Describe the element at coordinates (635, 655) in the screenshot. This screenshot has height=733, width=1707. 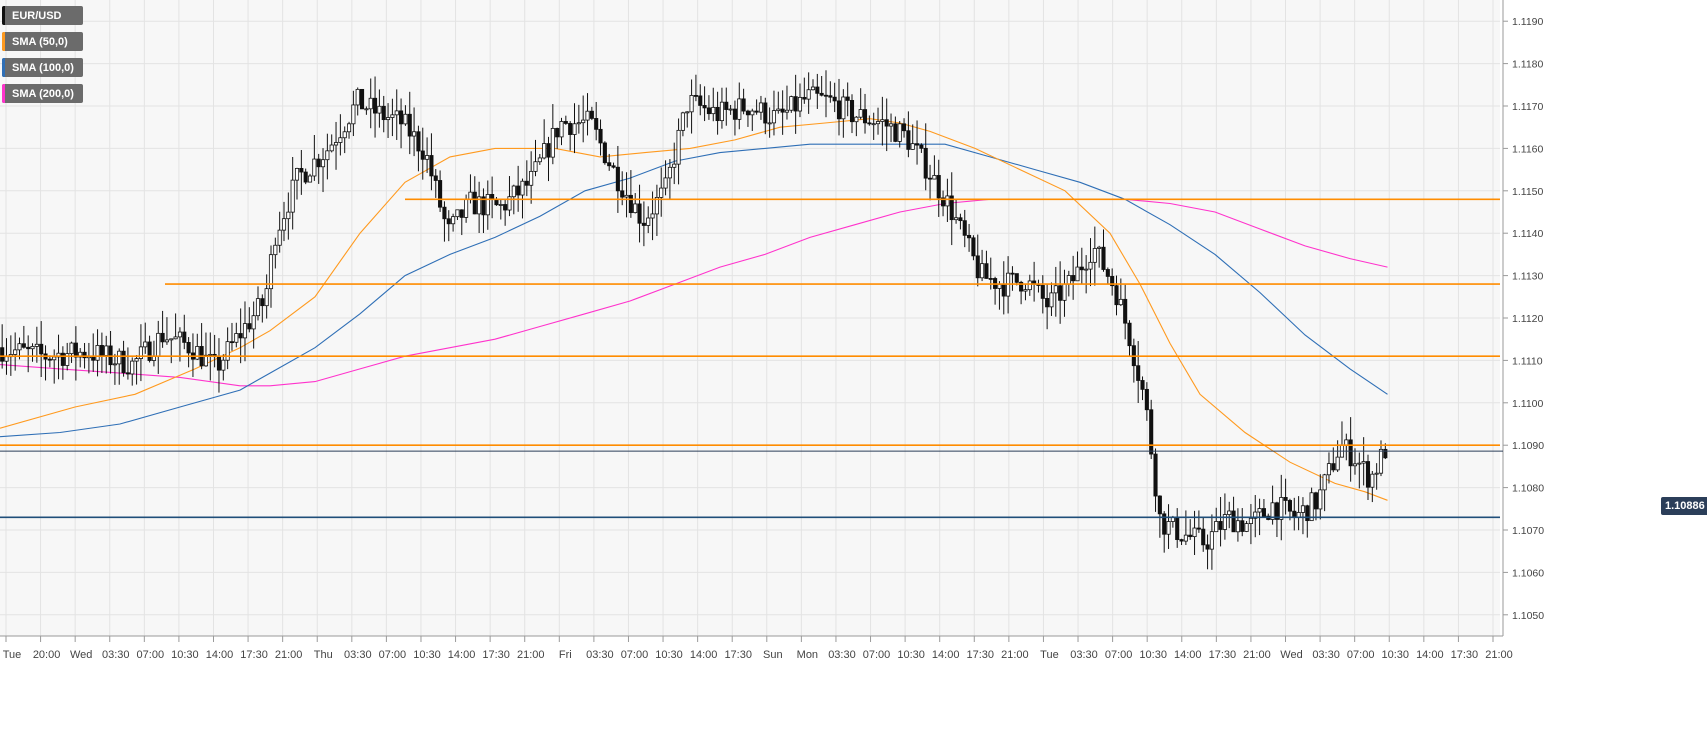
I see `x-tick-label: 07:00` at that location.